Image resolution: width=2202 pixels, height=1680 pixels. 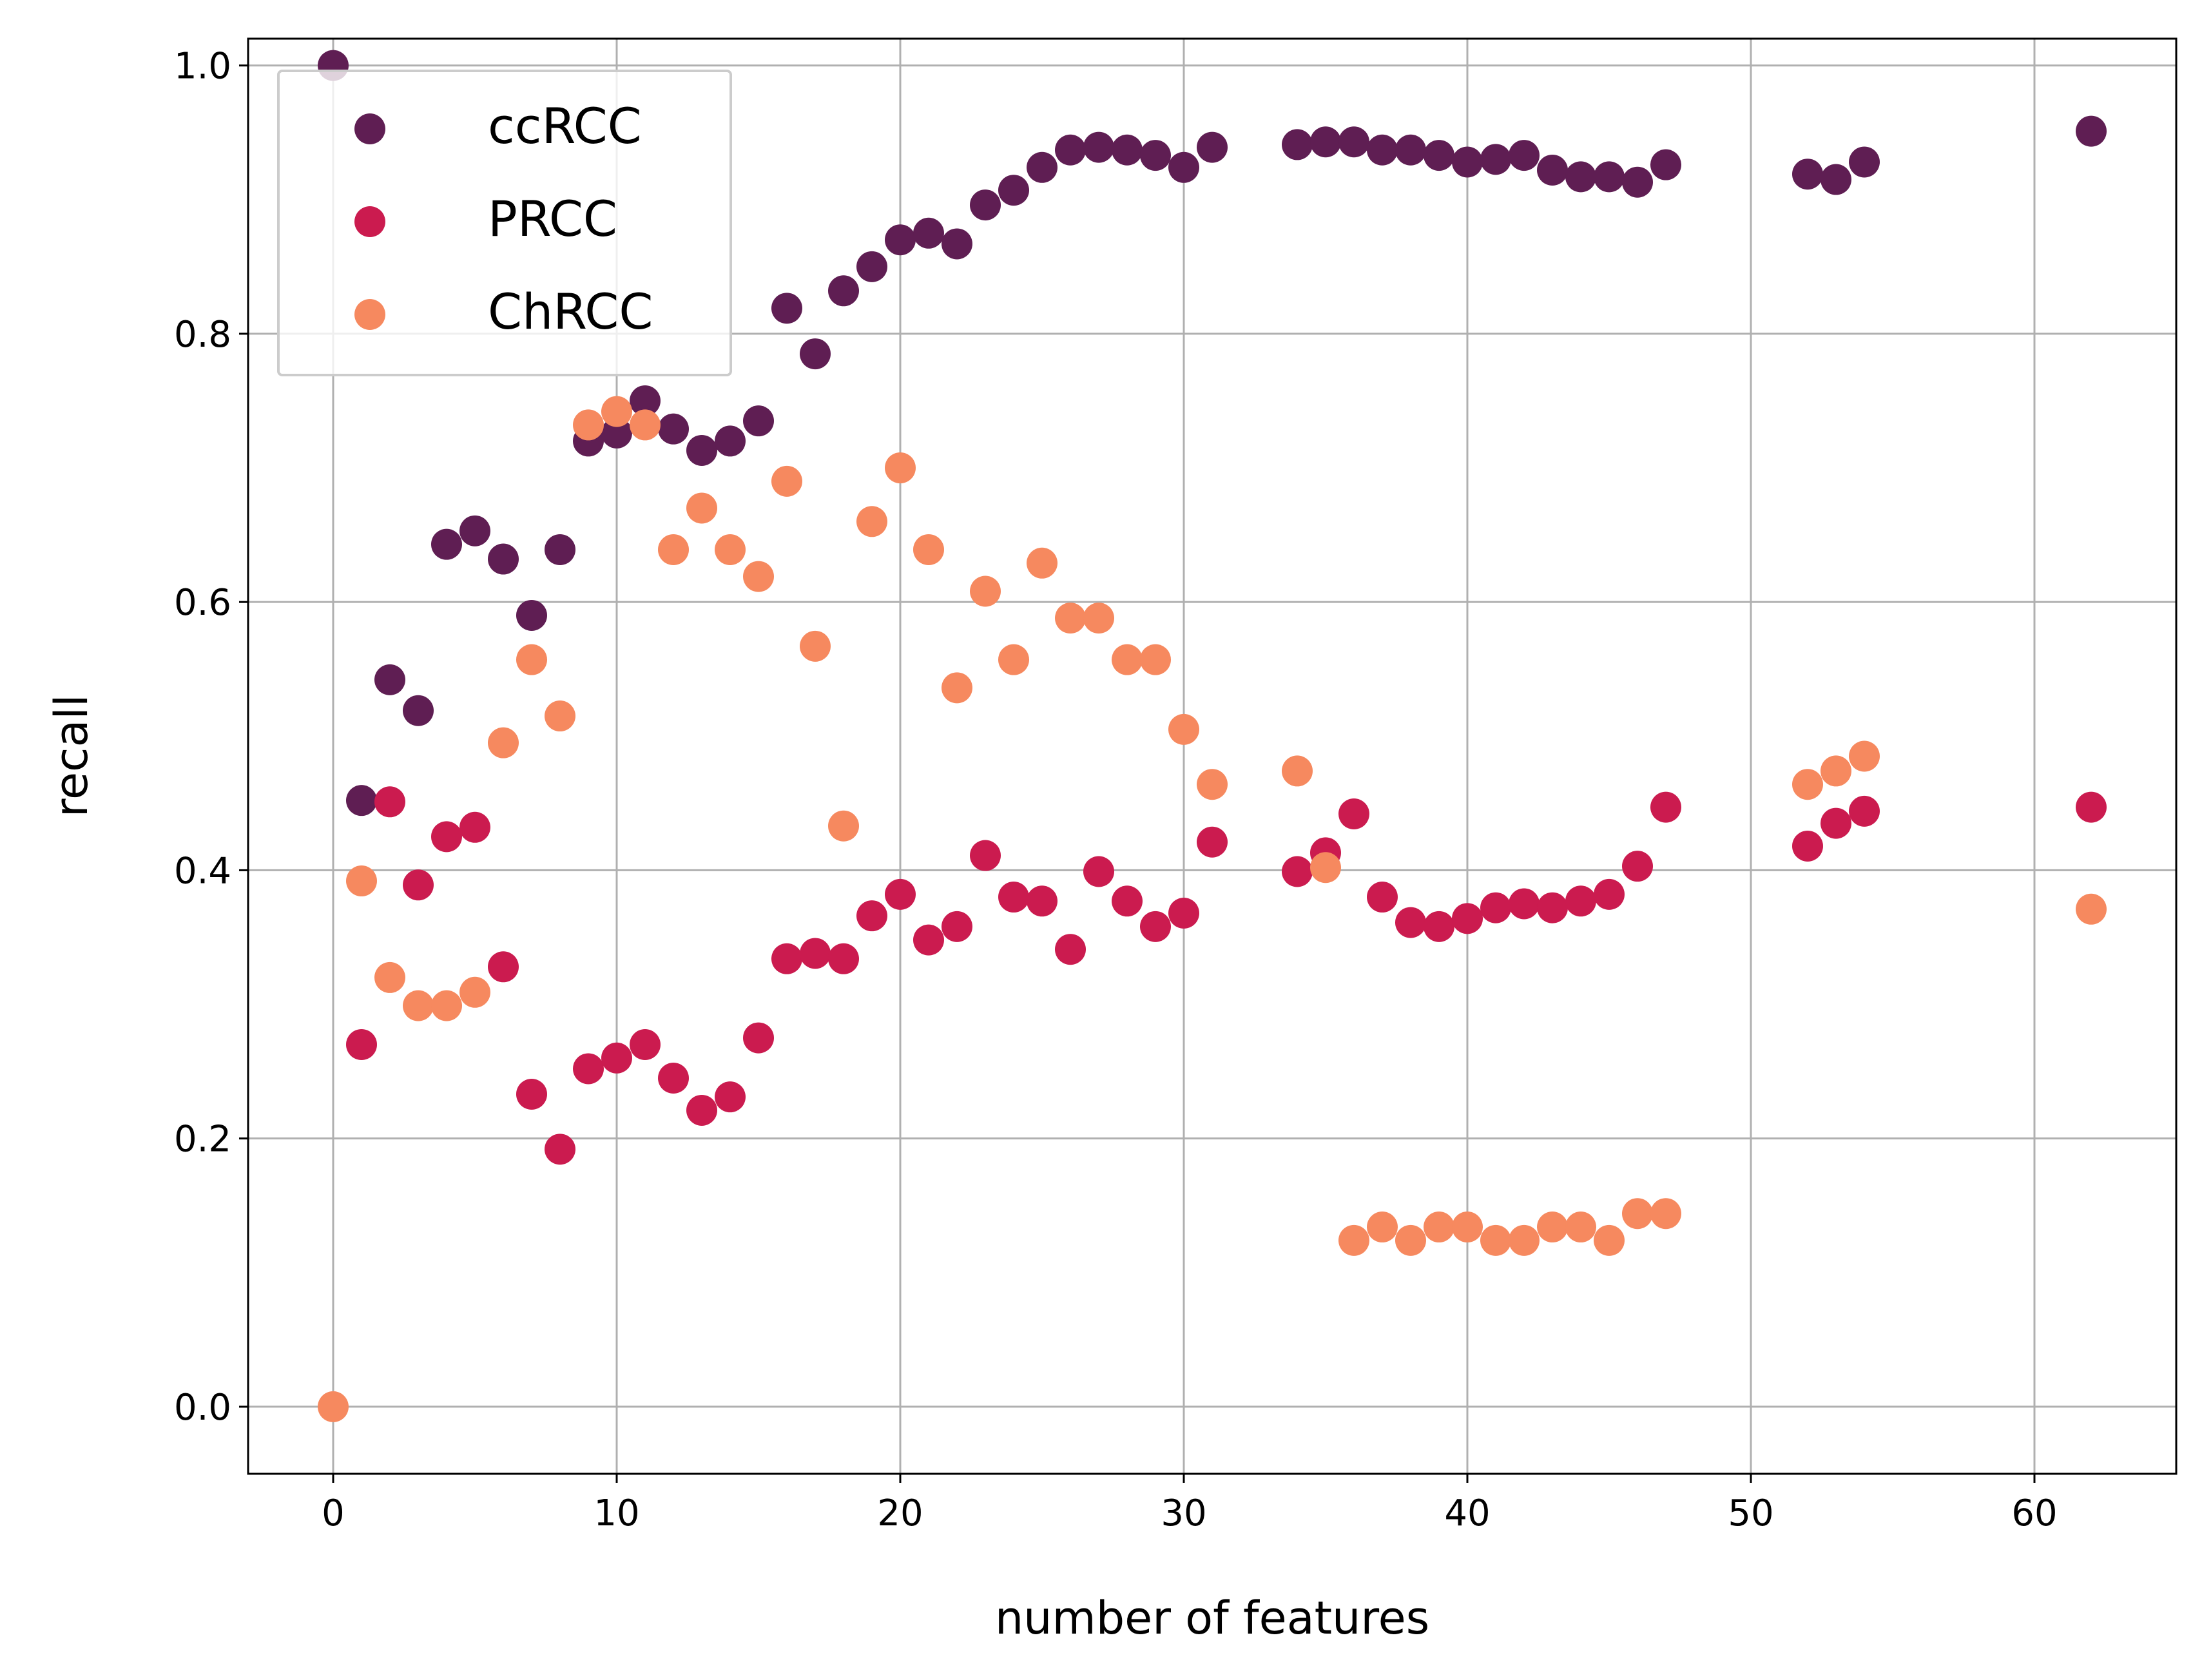 I want to click on legend-marker-ccrcc, so click(x=369, y=128).